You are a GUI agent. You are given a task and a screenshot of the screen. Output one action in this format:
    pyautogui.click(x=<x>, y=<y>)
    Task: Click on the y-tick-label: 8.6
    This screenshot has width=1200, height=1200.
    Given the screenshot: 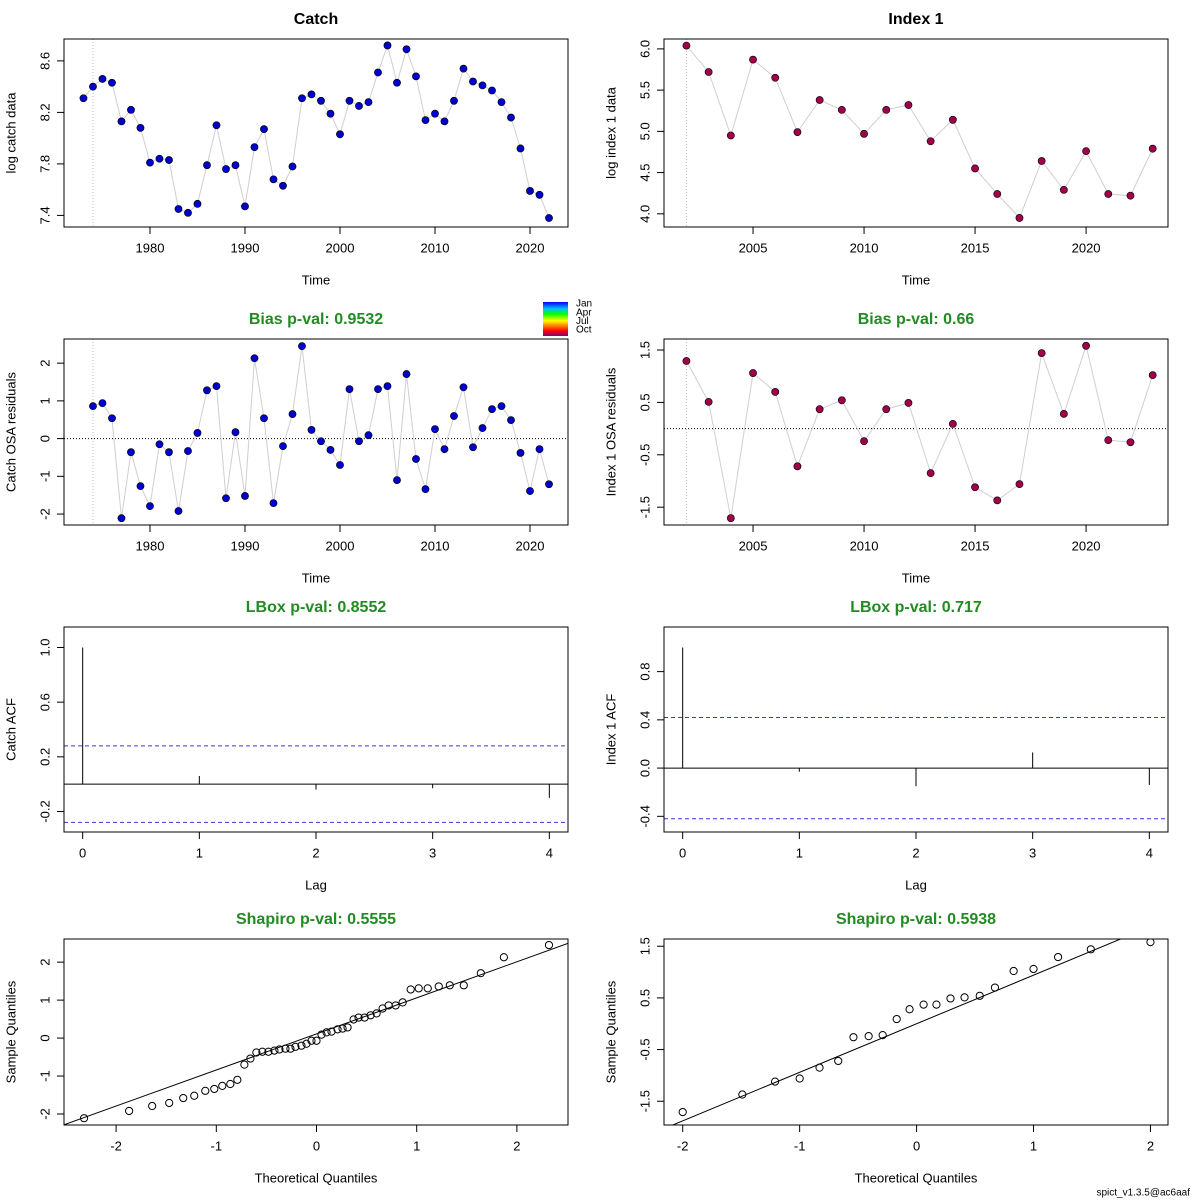 What is the action you would take?
    pyautogui.click(x=44, y=61)
    